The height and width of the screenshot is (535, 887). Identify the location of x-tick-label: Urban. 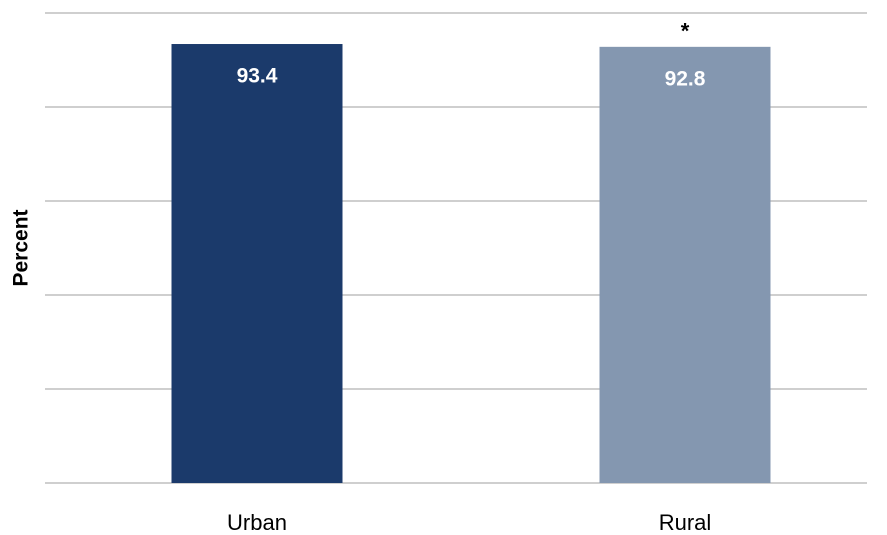
(257, 522).